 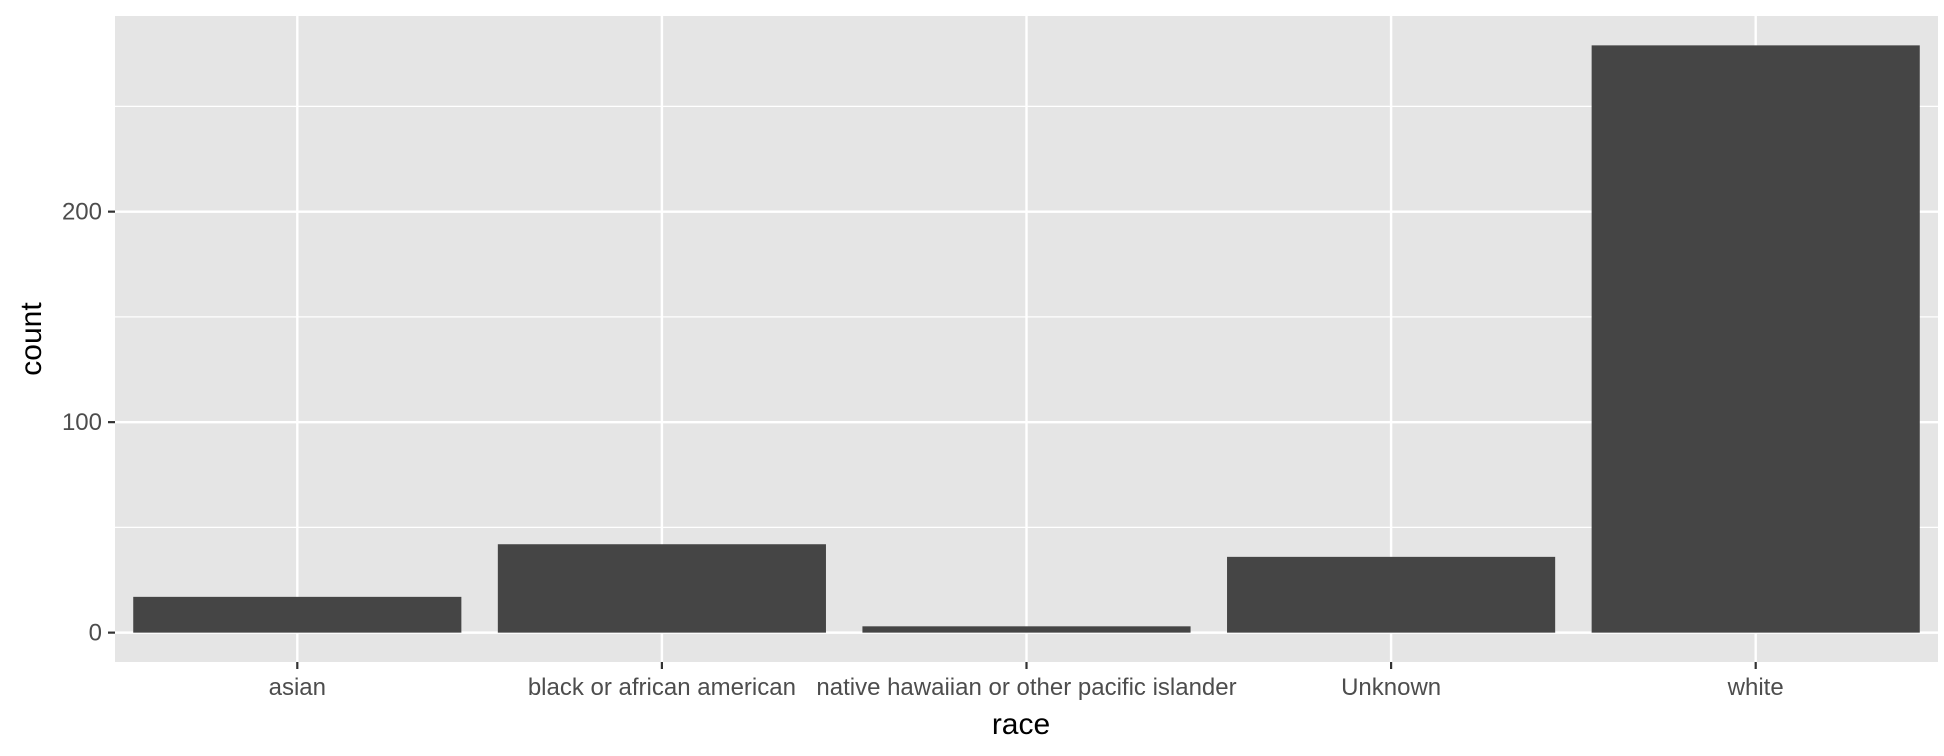 What do you see at coordinates (82, 422) in the screenshot?
I see `y-tick-label: 100` at bounding box center [82, 422].